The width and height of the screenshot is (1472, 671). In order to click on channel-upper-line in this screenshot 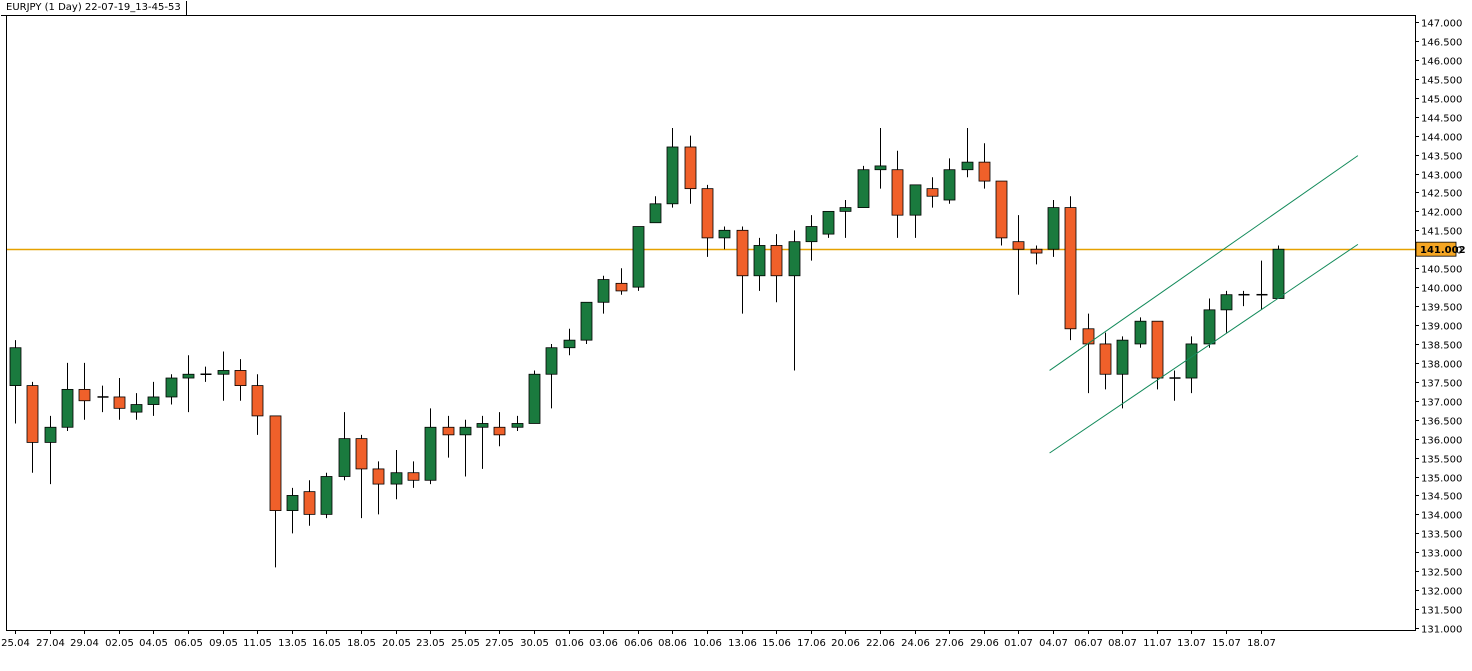, I will do `click(1204, 263)`.